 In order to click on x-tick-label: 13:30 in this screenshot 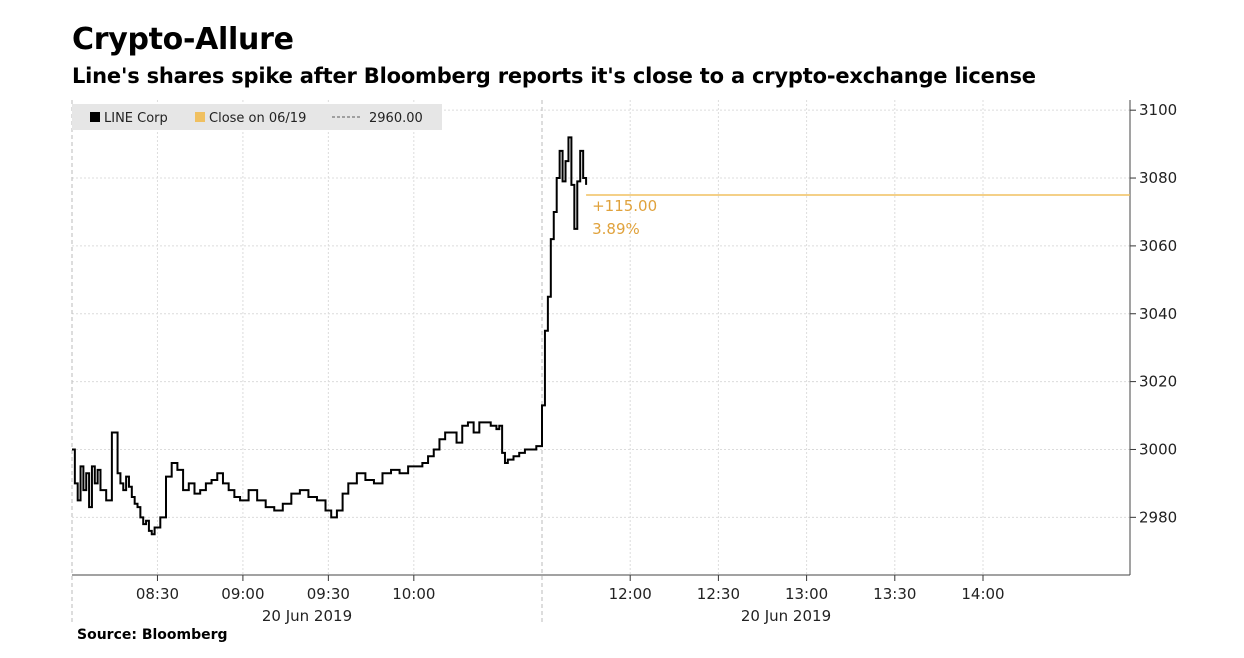, I will do `click(894, 594)`.